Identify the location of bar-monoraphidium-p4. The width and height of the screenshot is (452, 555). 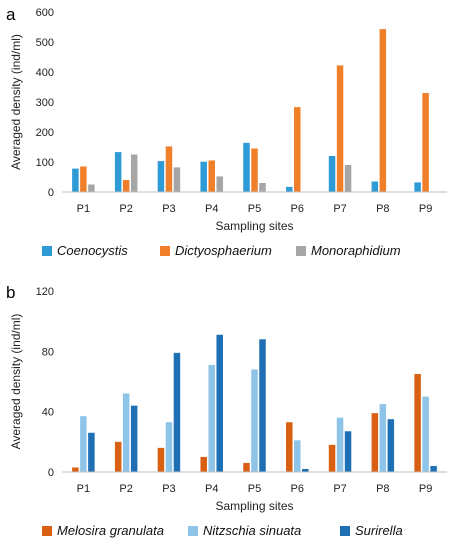
(219, 184).